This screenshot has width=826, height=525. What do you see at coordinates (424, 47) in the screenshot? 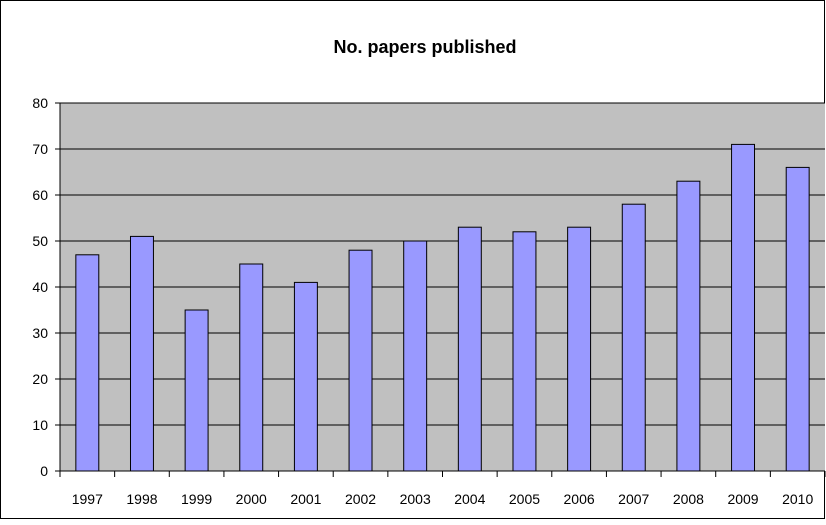
I see `chart-title: No. papers published` at bounding box center [424, 47].